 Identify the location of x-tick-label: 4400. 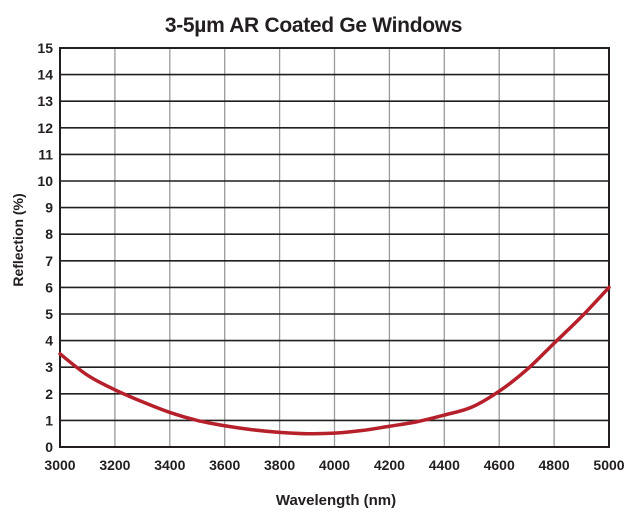
(444, 465).